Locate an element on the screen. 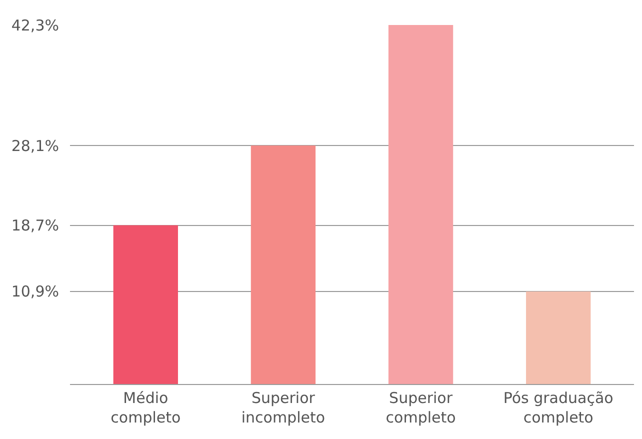 The height and width of the screenshot is (439, 642). x-tick-label: Pós graduação completo is located at coordinates (558, 407).